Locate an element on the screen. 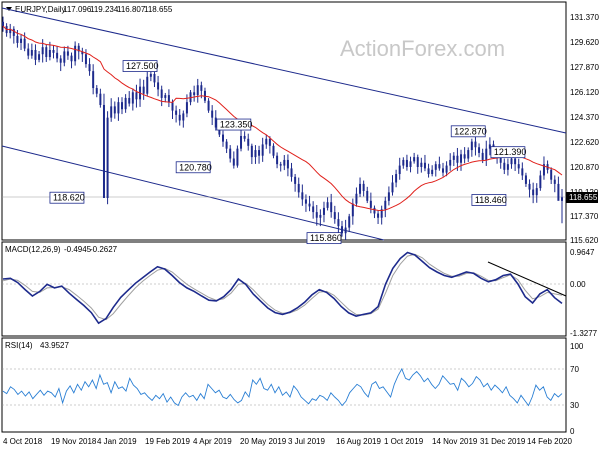 The height and width of the screenshot is (450, 600). price-y-tick: 131.370 is located at coordinates (584, 17).